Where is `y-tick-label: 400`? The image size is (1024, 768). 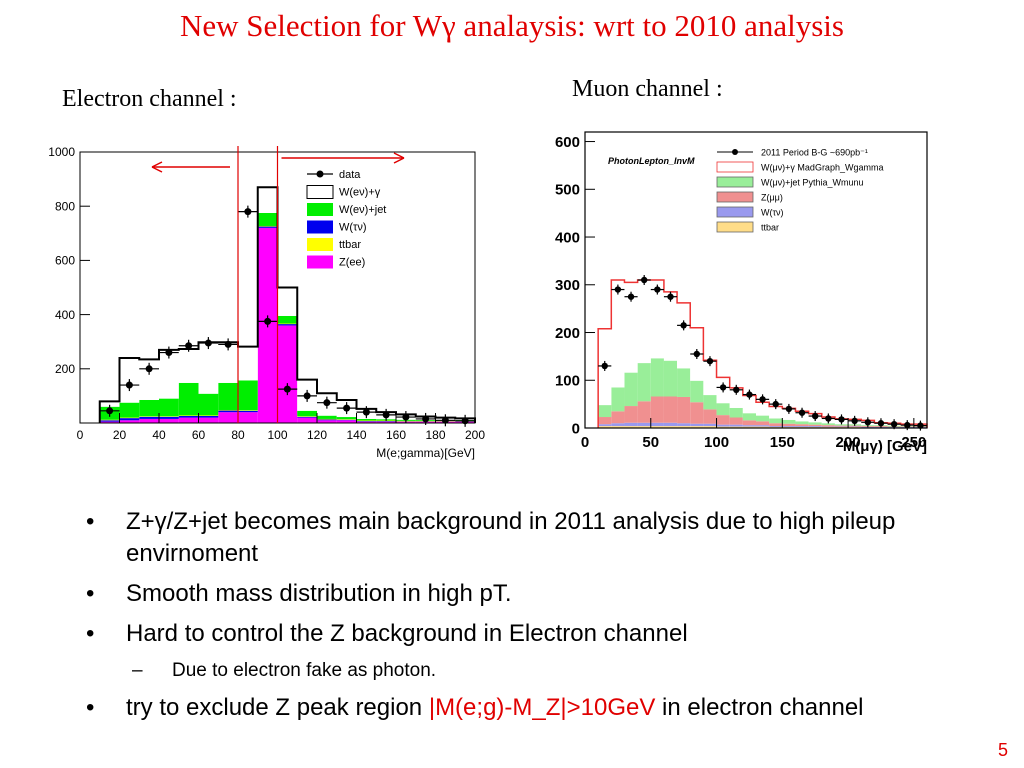 y-tick-label: 400 is located at coordinates (65, 315).